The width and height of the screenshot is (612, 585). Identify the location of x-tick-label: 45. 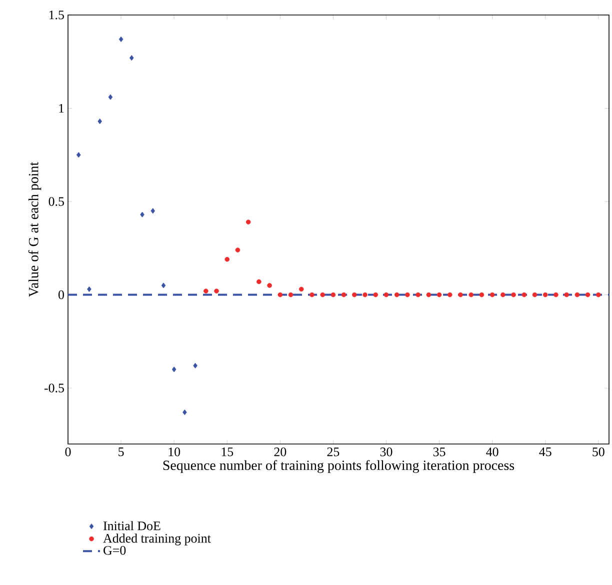
(545, 452).